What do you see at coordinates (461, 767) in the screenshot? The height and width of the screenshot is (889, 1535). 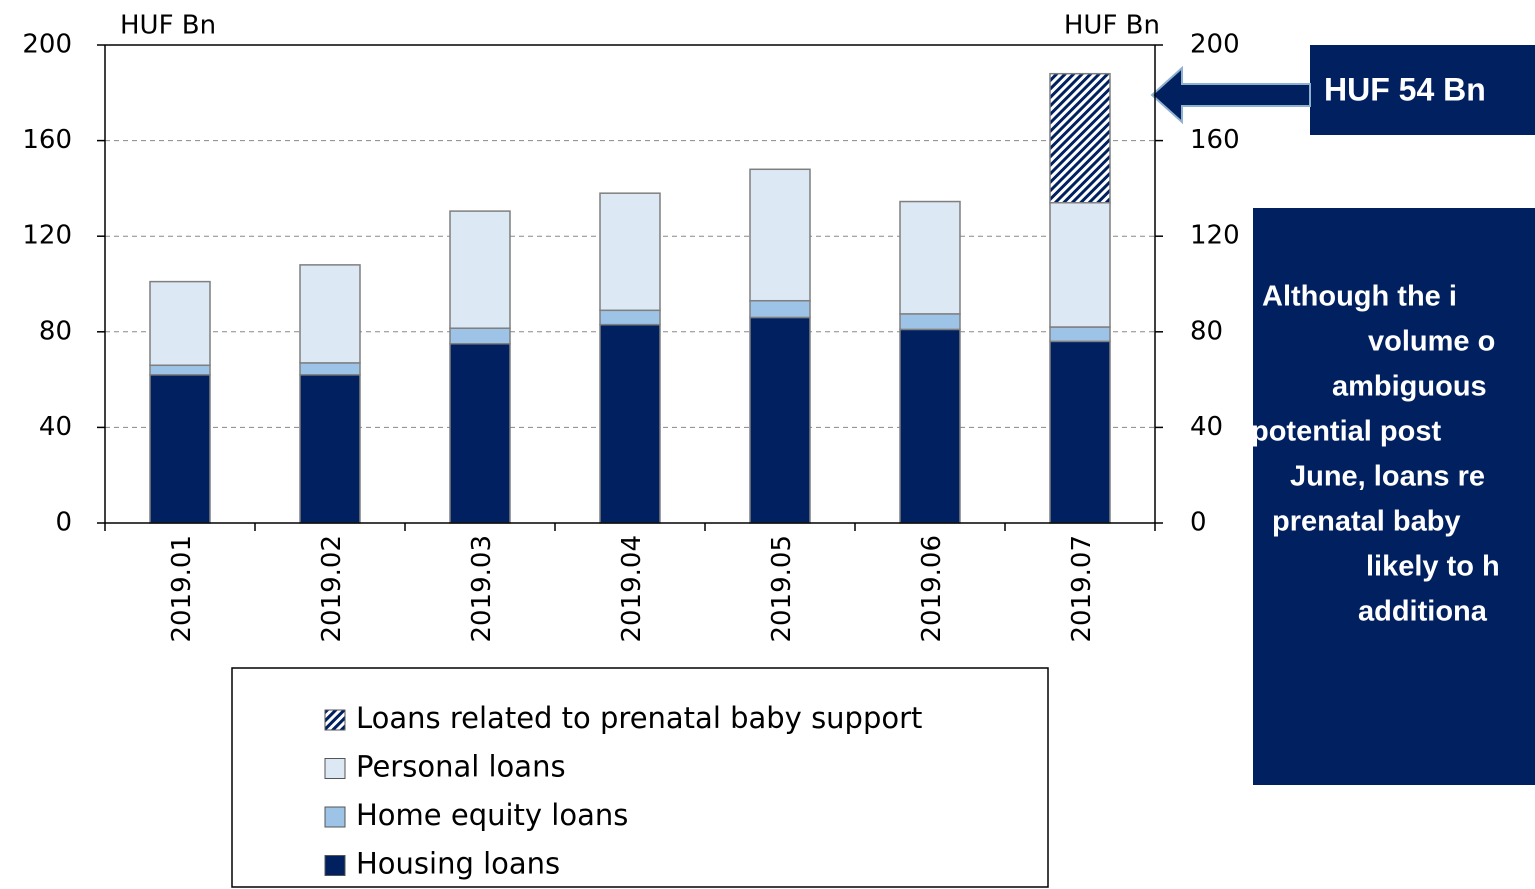 I see `legend-label: Personal loans` at bounding box center [461, 767].